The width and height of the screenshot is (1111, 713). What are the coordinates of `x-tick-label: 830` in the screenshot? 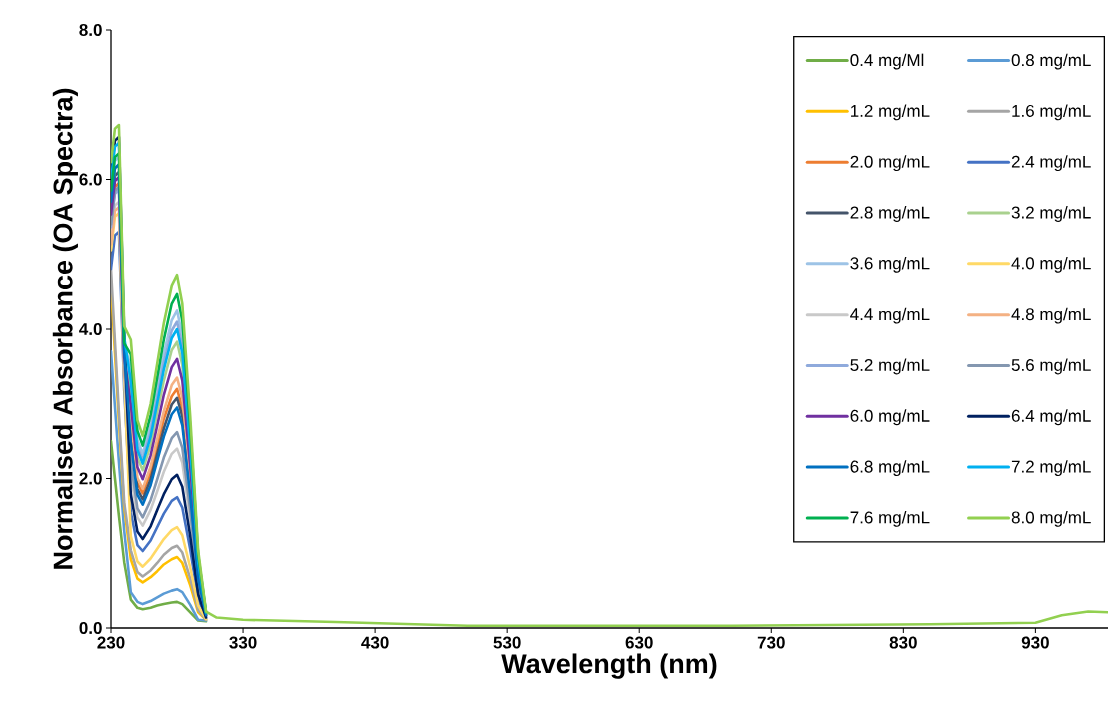 It's located at (903, 642).